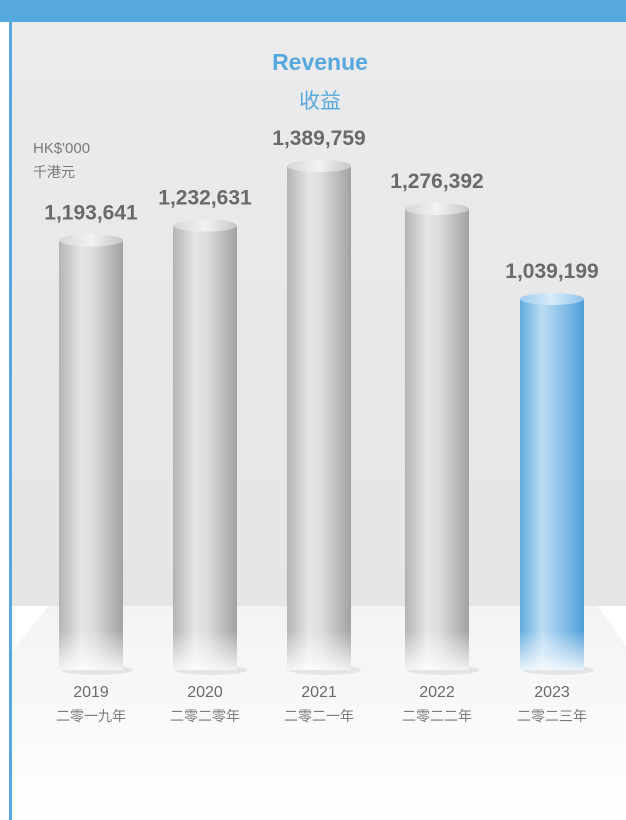 The width and height of the screenshot is (626, 820). What do you see at coordinates (319, 717) in the screenshot?
I see `year-label-zh: 二零二一年` at bounding box center [319, 717].